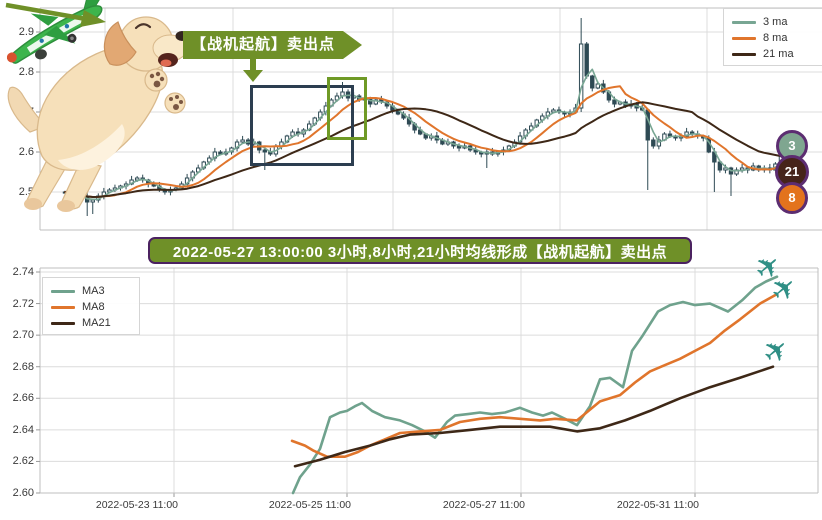 The height and width of the screenshot is (520, 822). What do you see at coordinates (23, 335) in the screenshot?
I see `y-tick-label: 2.70` at bounding box center [23, 335].